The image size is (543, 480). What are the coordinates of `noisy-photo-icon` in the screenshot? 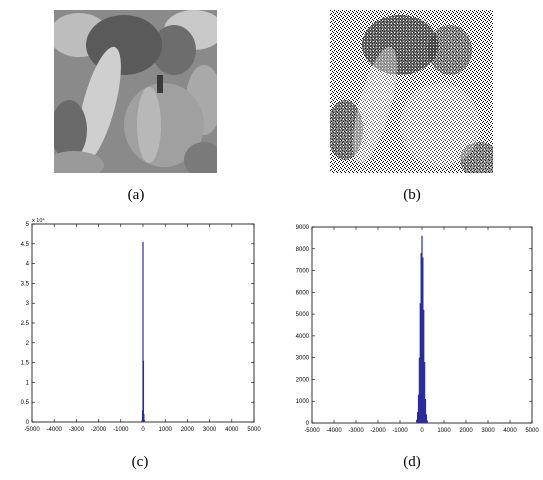 It's located at (411, 91).